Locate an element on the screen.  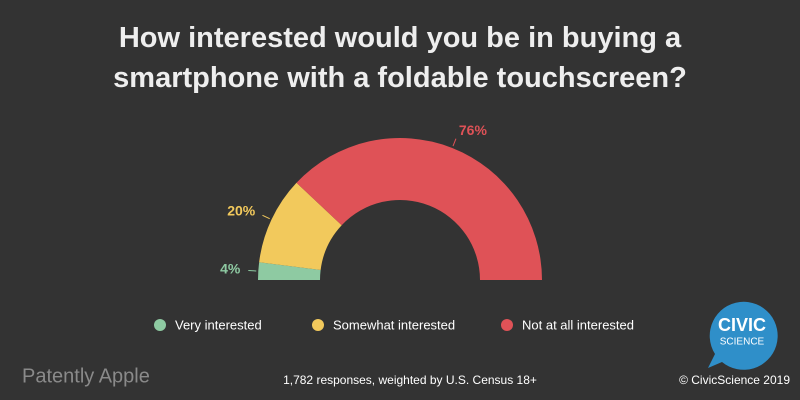
logo-bubble is located at coordinates (743, 335).